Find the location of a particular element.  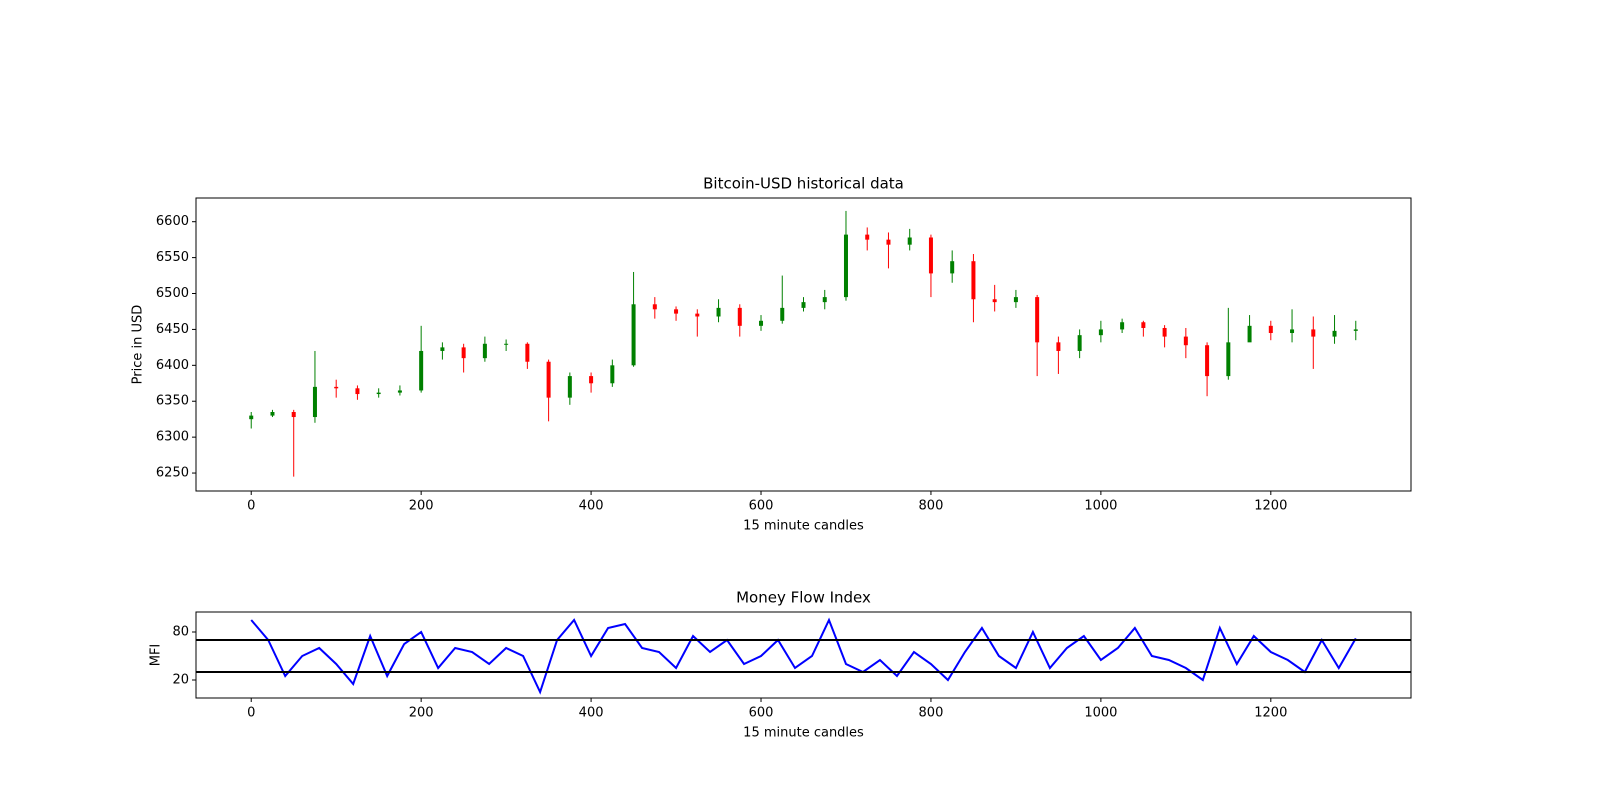

y-axis-label: MFI is located at coordinates (156, 655).